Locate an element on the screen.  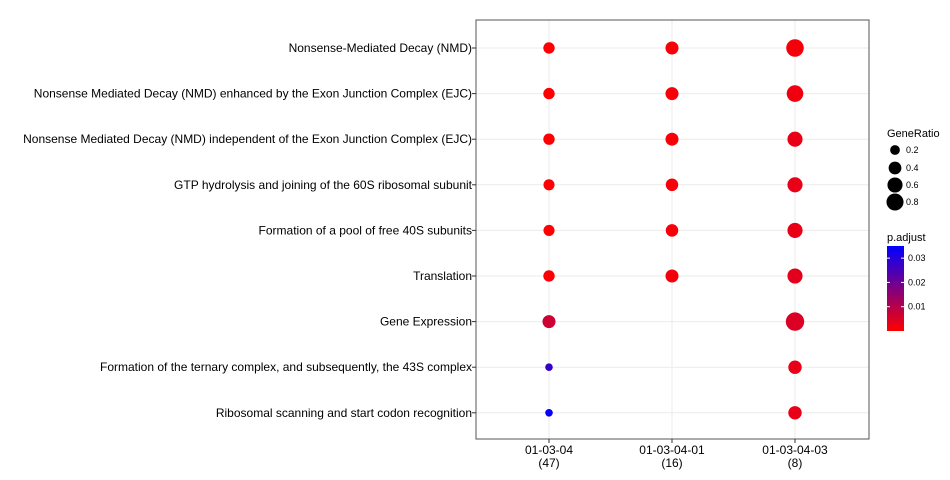
y-tick-label: Formation of a pool of free 40S subunits is located at coordinates (365, 230).